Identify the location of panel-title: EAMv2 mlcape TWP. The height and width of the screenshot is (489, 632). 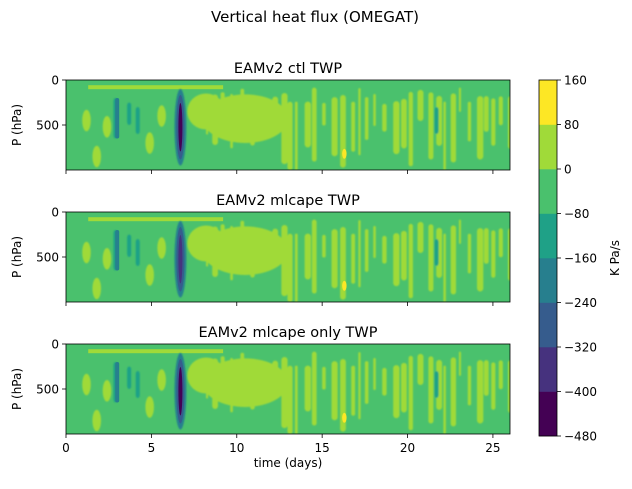
(288, 201).